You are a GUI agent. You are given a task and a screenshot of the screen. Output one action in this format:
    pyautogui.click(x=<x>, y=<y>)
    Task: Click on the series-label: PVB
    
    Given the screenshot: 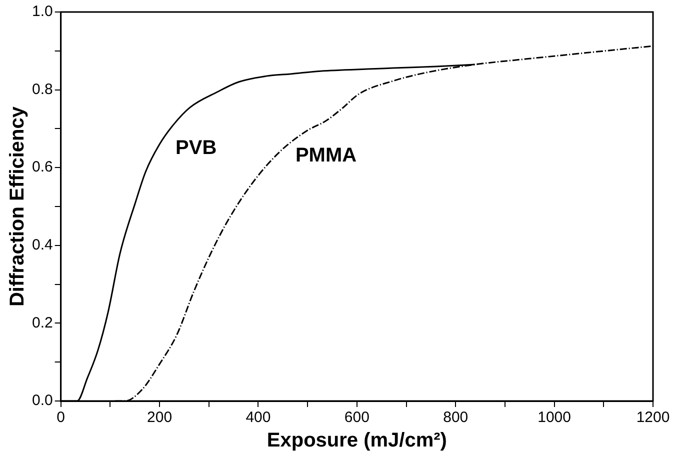 What is the action you would take?
    pyautogui.click(x=196, y=147)
    